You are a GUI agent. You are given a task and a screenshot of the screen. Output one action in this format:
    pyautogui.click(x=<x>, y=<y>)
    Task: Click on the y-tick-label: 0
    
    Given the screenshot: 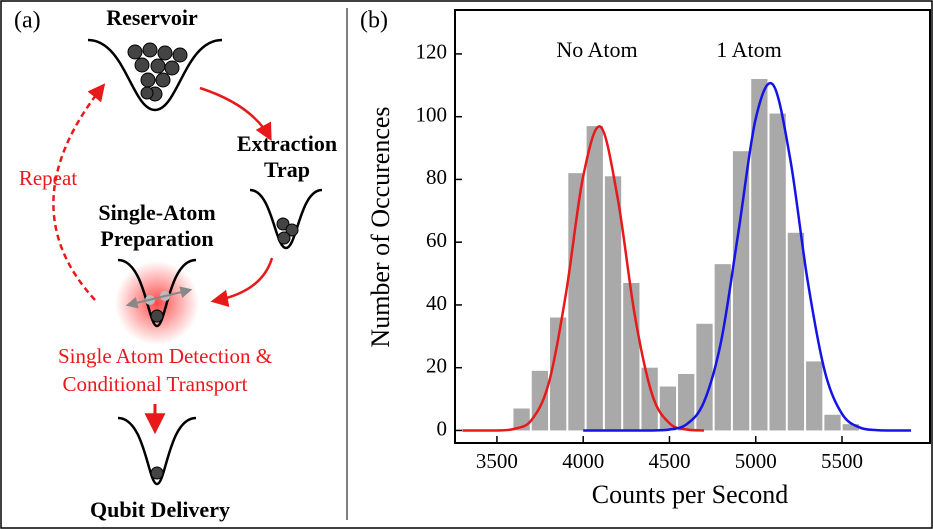 What is the action you would take?
    pyautogui.click(x=442, y=428)
    